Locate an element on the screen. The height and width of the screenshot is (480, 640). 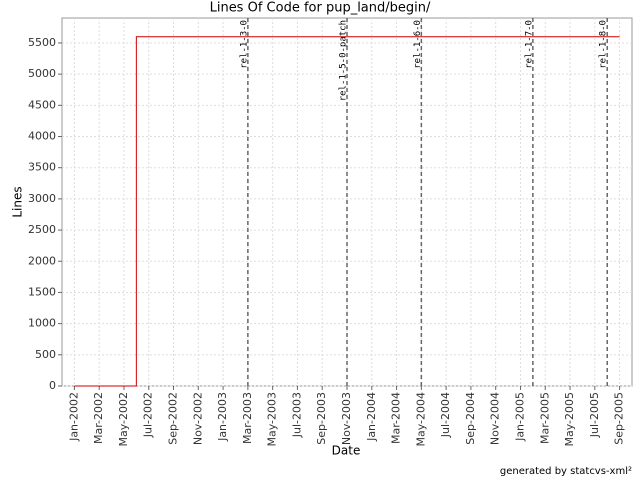
y-axis-title: Lines is located at coordinates (18, 201).